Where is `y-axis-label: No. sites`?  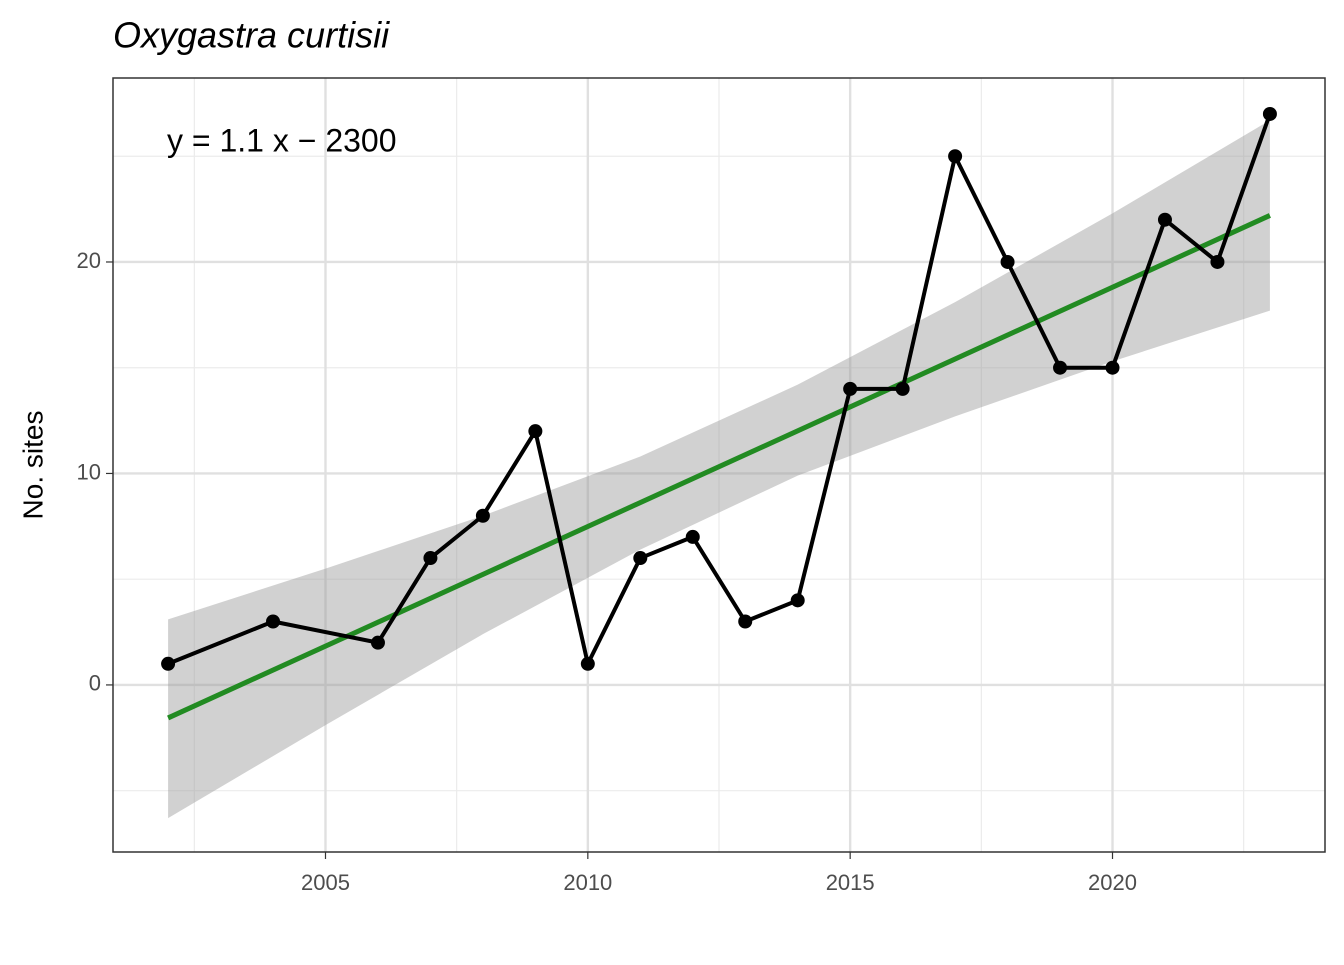
y-axis-label: No. sites is located at coordinates (32, 465).